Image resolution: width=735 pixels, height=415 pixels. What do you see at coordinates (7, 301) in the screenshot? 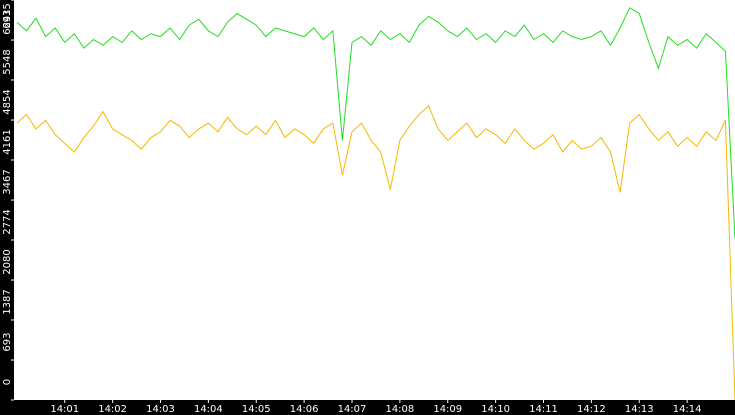
I see `y-tick-label: 1387` at bounding box center [7, 301].